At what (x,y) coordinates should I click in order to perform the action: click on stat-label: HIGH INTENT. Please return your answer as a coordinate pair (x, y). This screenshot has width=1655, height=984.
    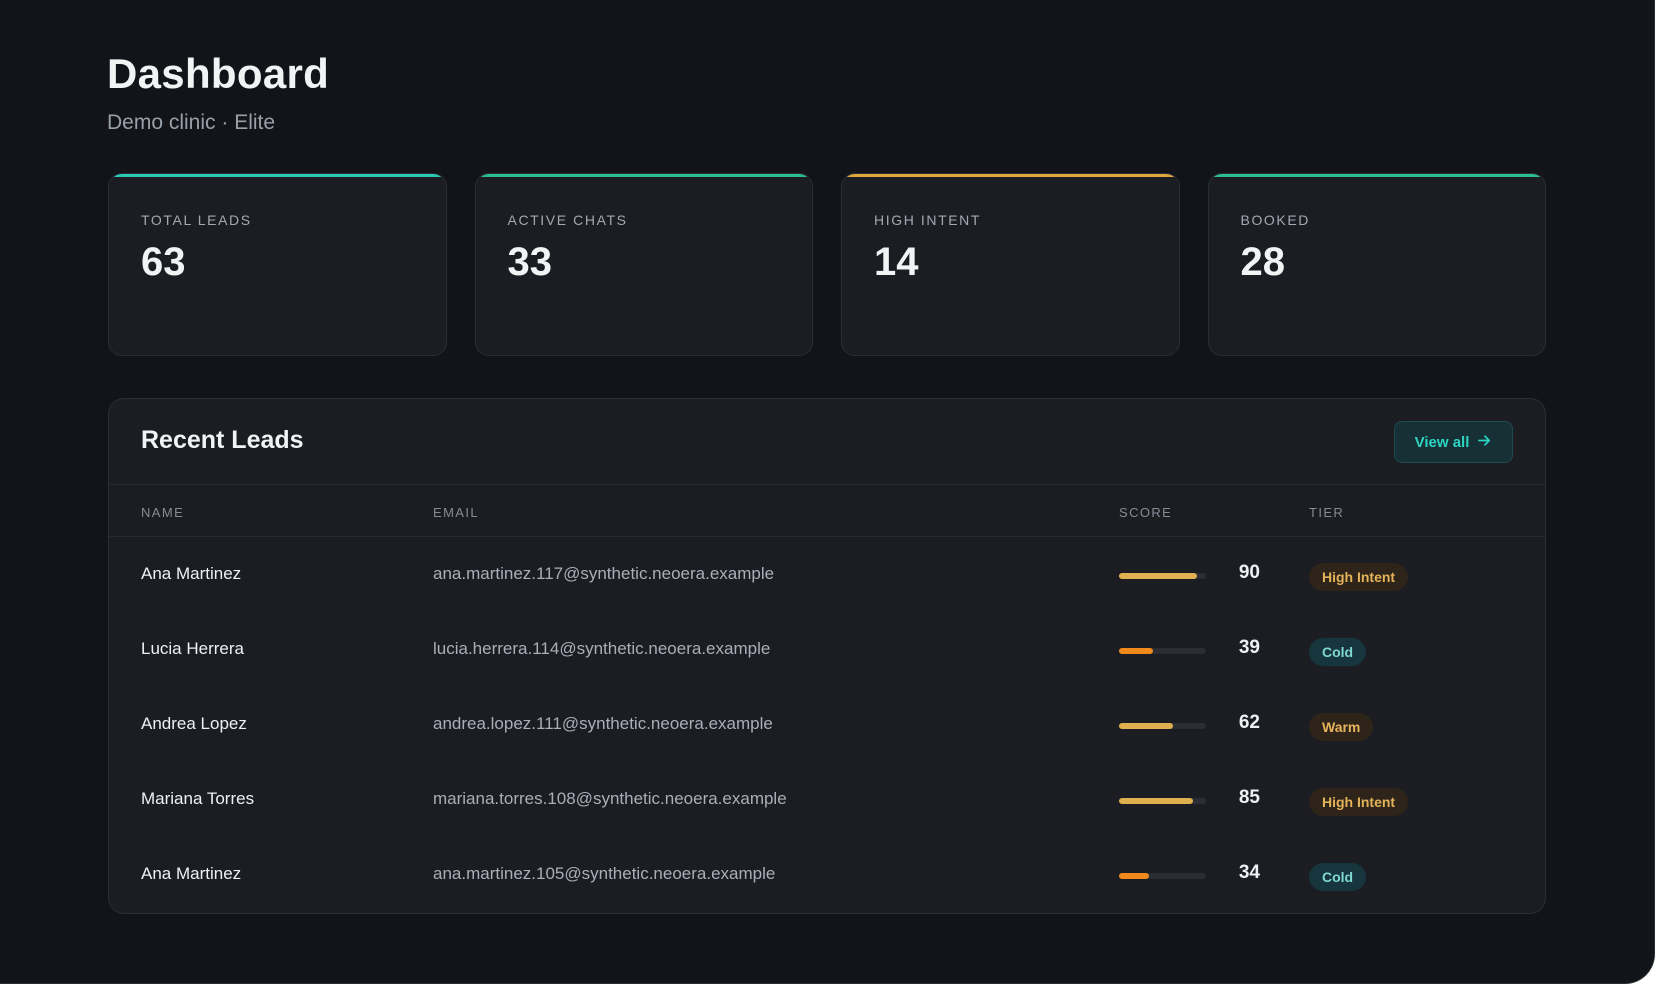
    Looking at the image, I should click on (928, 220).